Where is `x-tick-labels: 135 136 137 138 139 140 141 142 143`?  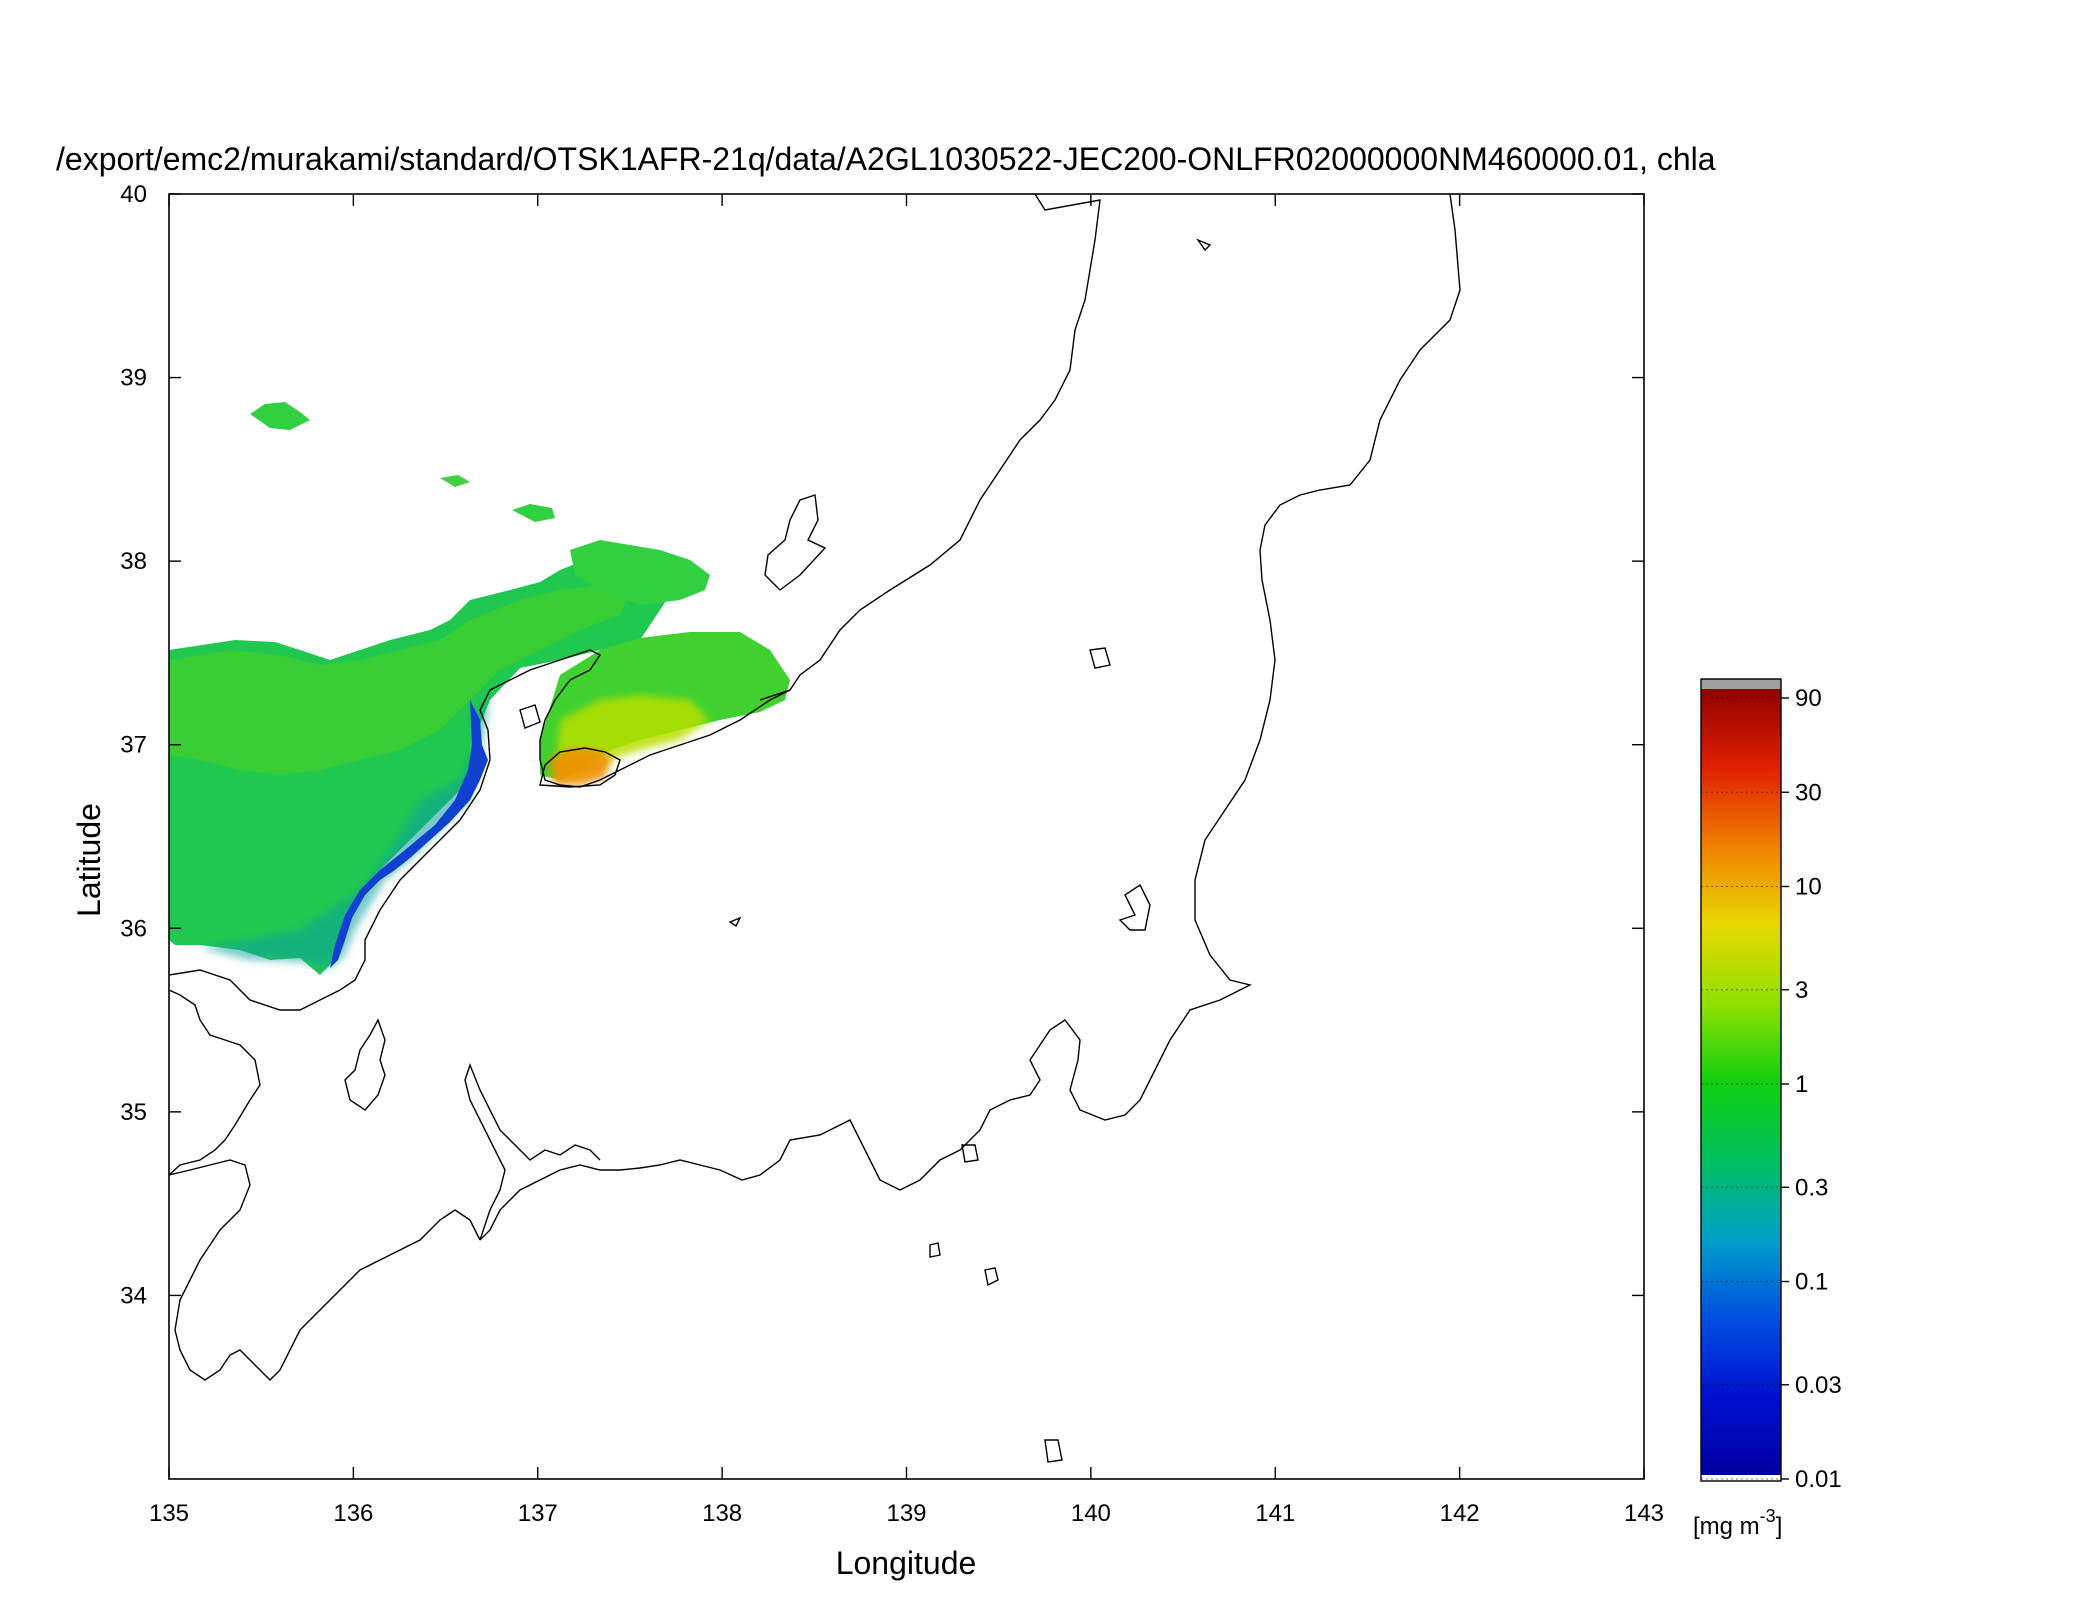 x-tick-labels: 135 136 137 138 139 140 141 142 143 is located at coordinates (906, 1513).